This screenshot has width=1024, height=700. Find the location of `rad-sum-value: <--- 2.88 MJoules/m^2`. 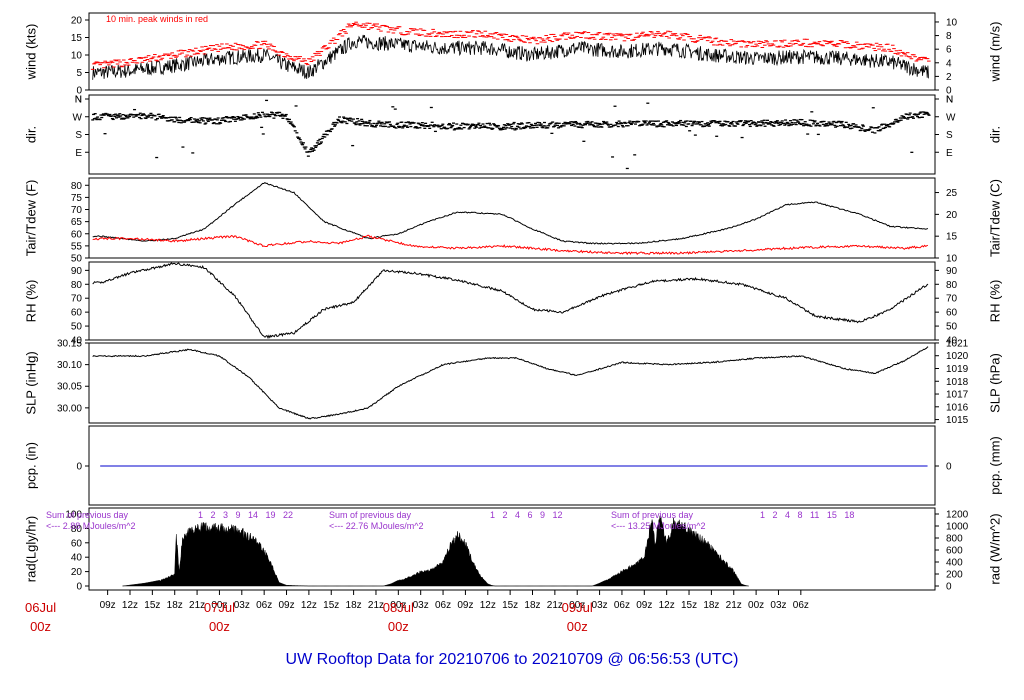

rad-sum-value: <--- 2.88 MJoules/m^2 is located at coordinates (91, 526).